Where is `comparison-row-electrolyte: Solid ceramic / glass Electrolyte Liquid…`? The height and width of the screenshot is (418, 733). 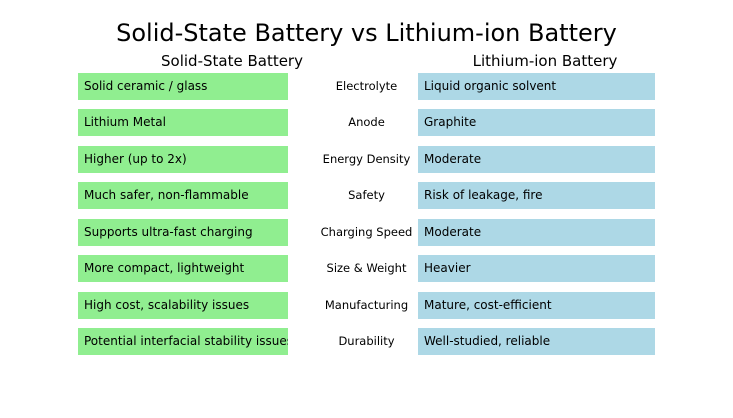
comparison-row-electrolyte: Solid ceramic / glass Electrolyte Liquid… is located at coordinates (366, 86).